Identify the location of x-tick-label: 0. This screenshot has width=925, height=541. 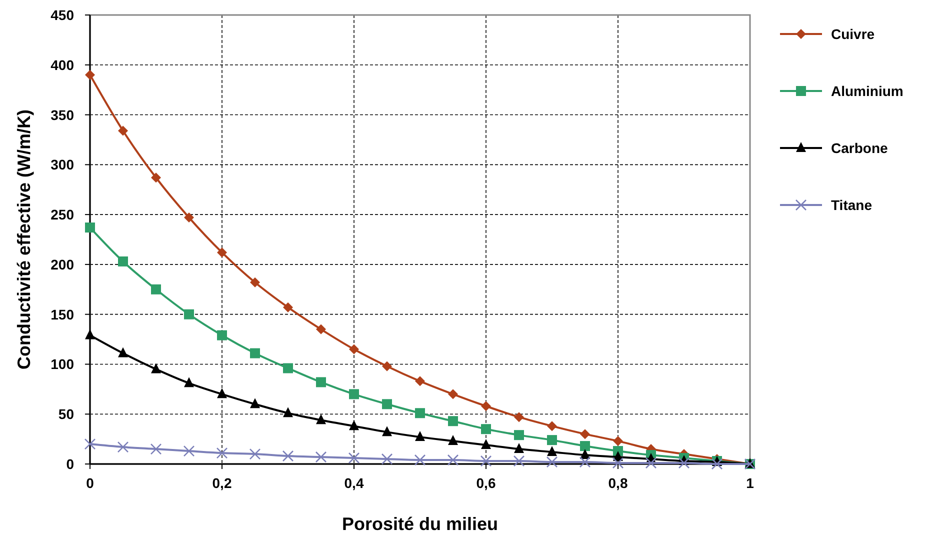
(90, 483).